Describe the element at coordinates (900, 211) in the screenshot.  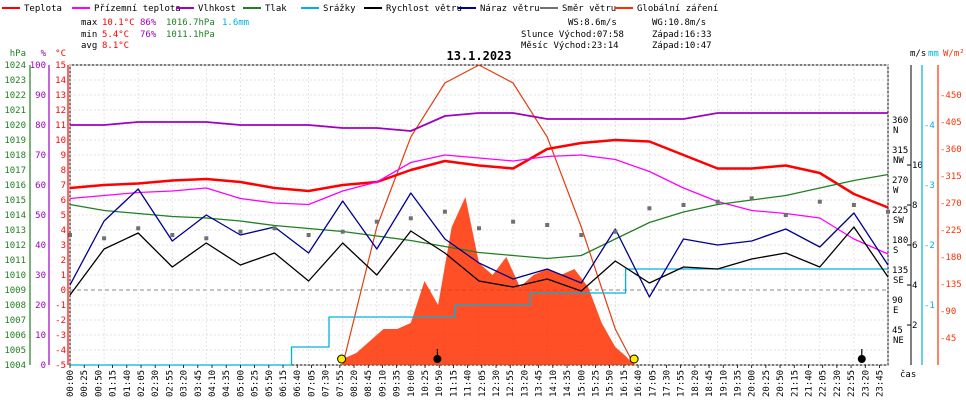
I see `axis-dir-tick-label: 225` at that location.